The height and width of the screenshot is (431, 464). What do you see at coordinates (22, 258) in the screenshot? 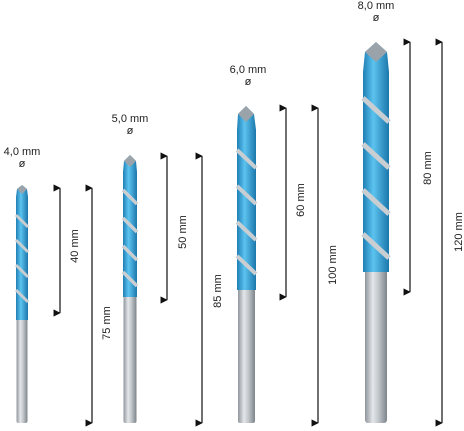
I see `drill-4mm-spiral` at bounding box center [22, 258].